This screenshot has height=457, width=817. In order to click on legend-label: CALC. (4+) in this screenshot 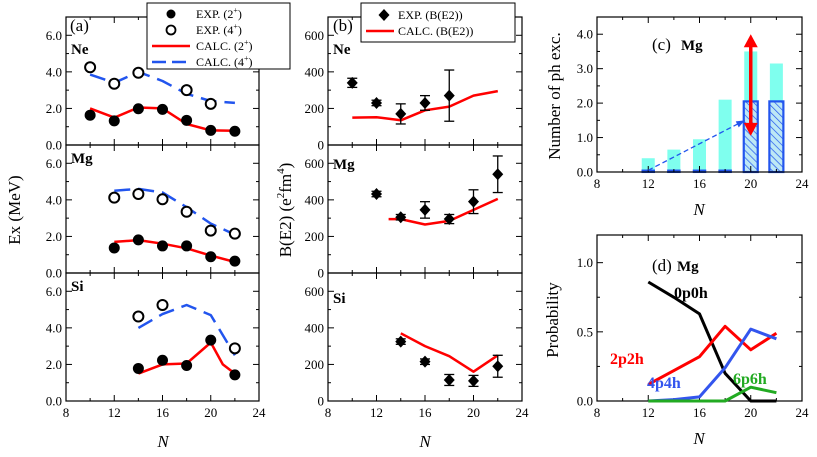, I will do `click(224, 61)`.